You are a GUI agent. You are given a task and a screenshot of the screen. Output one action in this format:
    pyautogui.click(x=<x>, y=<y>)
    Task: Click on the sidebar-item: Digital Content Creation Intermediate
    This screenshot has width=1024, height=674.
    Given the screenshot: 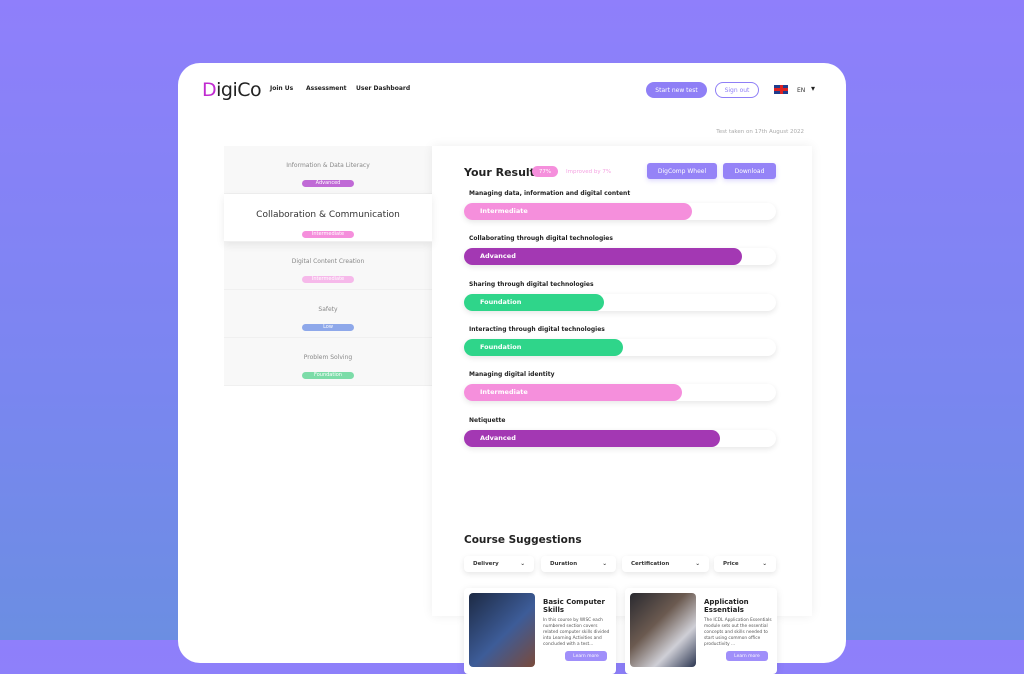 What is the action you would take?
    pyautogui.click(x=328, y=266)
    